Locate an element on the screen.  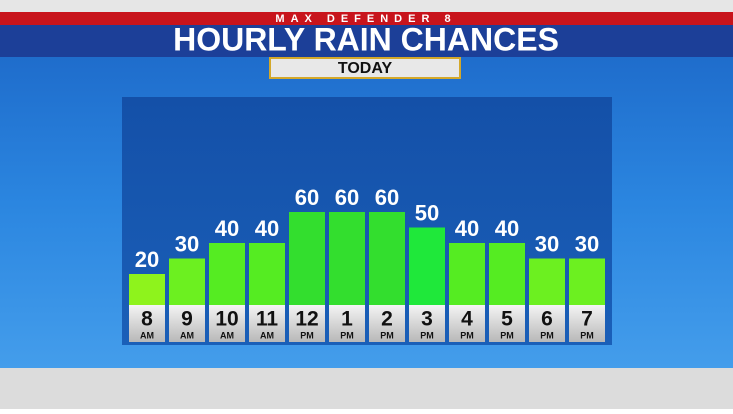
title-band is located at coordinates (366, 41).